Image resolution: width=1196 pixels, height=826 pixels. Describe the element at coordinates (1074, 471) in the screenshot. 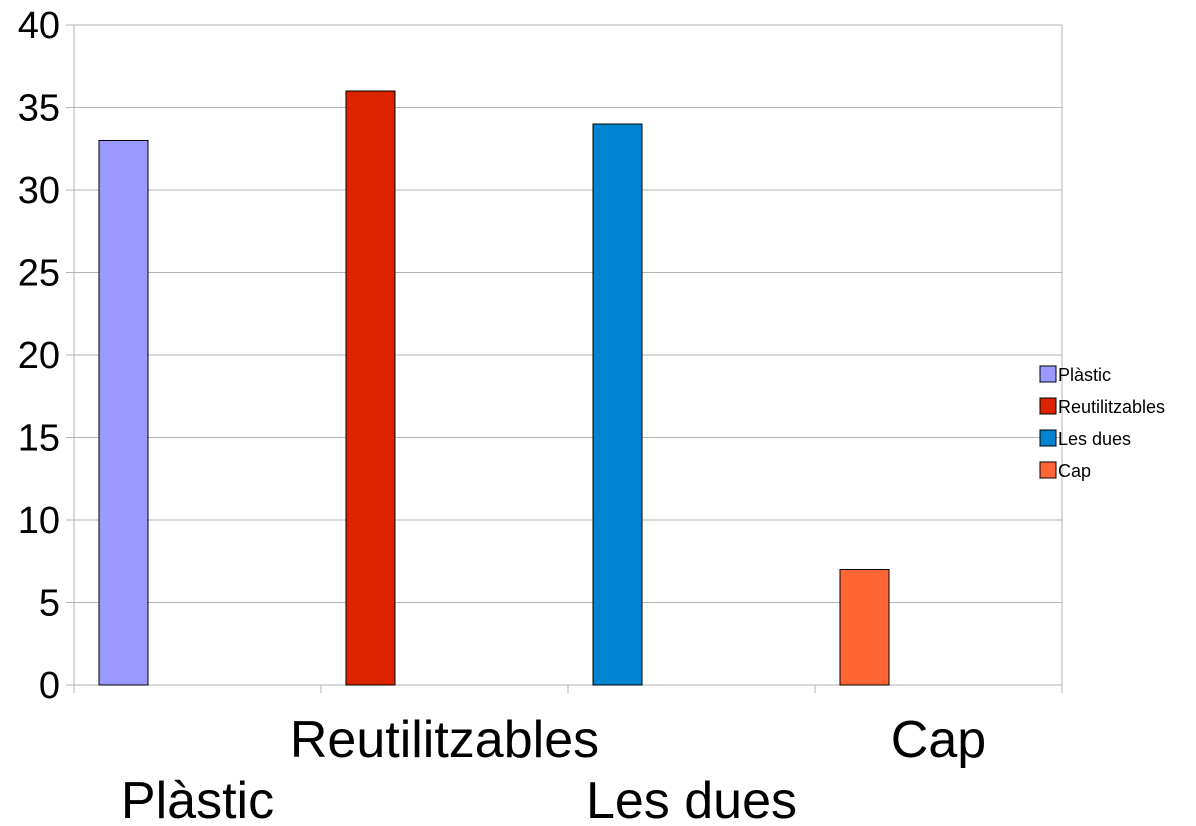

I see `legend-label: Cap` at that location.